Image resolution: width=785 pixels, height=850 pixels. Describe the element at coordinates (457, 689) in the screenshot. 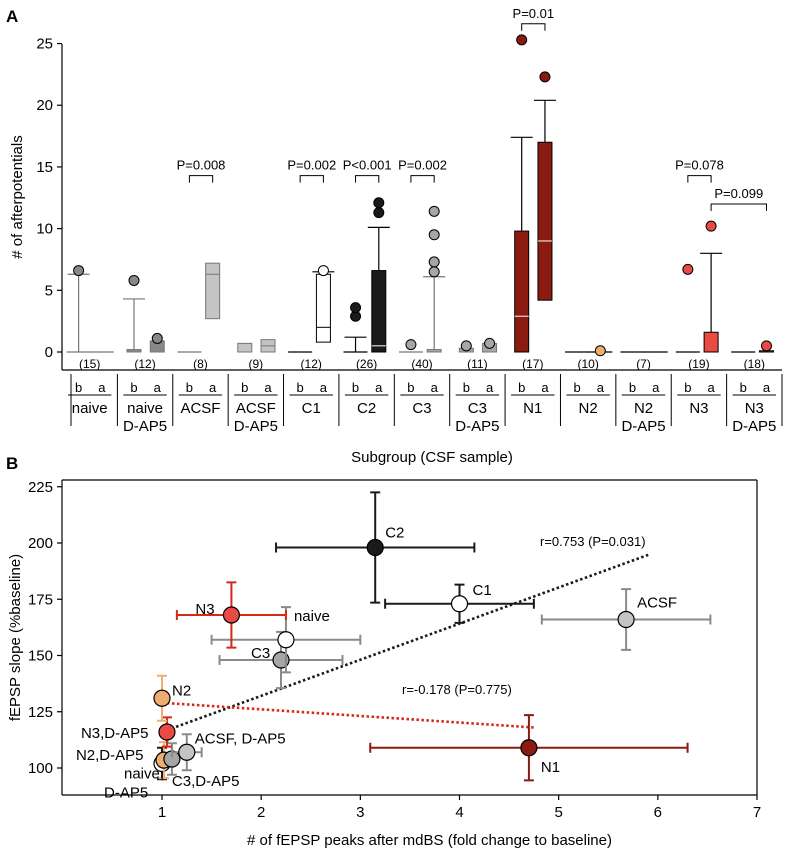

I see `fit-label: r=-0.178 (P=0.775)` at that location.